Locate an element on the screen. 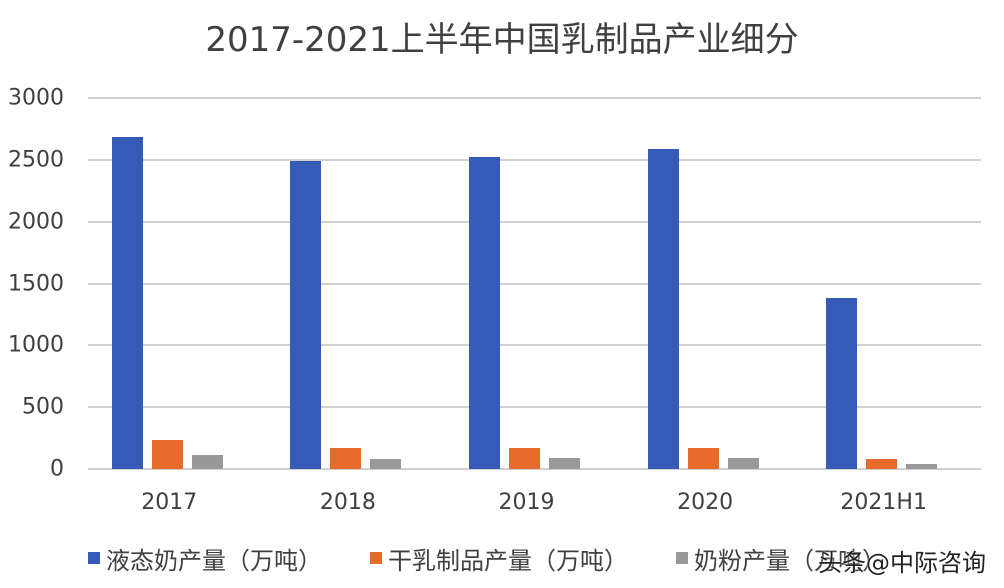  legend-item: 干乳制品产量（万吨） is located at coordinates (499, 558).